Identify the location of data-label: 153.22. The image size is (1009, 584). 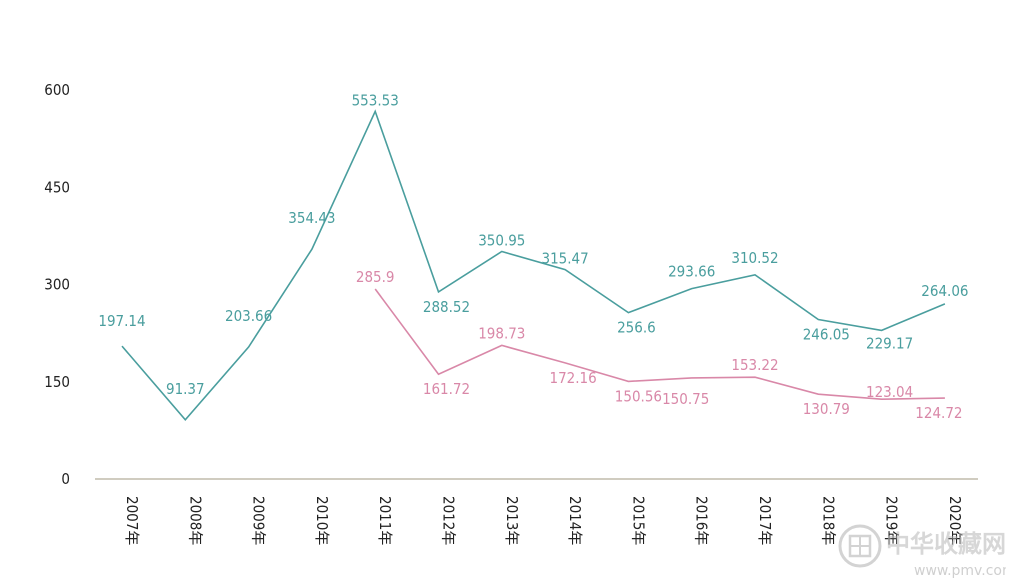
(754, 365).